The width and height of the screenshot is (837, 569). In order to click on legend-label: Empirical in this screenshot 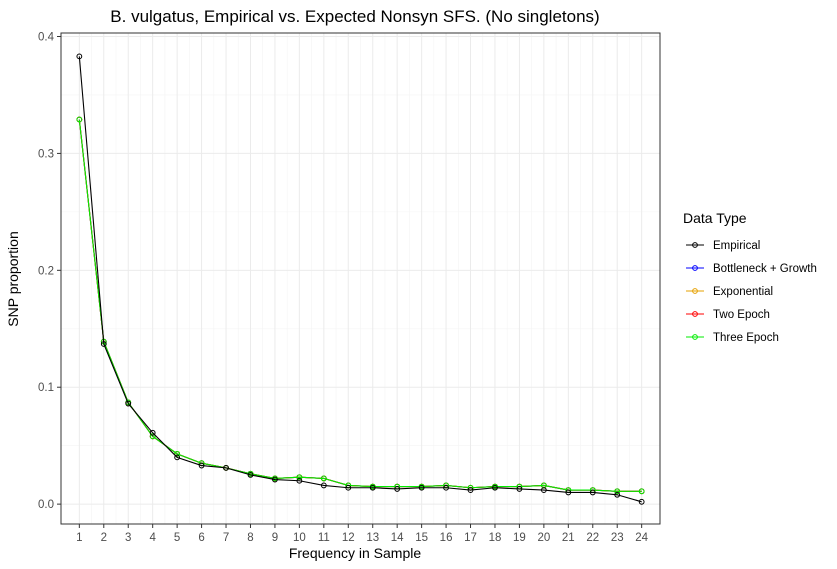, I will do `click(736, 246)`.